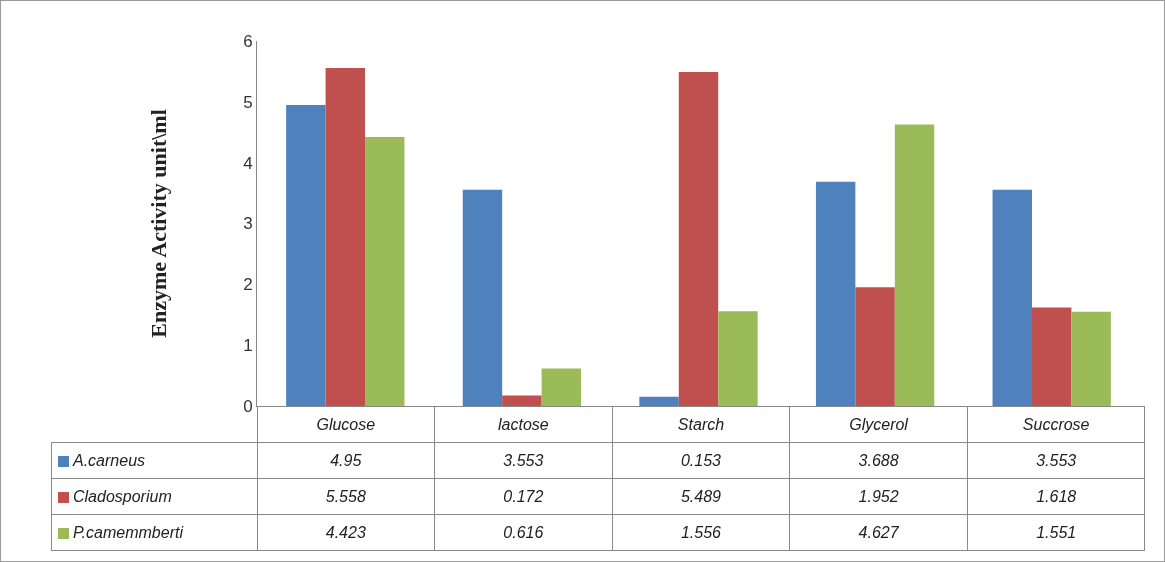 This screenshot has width=1165, height=562. I want to click on x-tick-label: Glucose, so click(346, 424).